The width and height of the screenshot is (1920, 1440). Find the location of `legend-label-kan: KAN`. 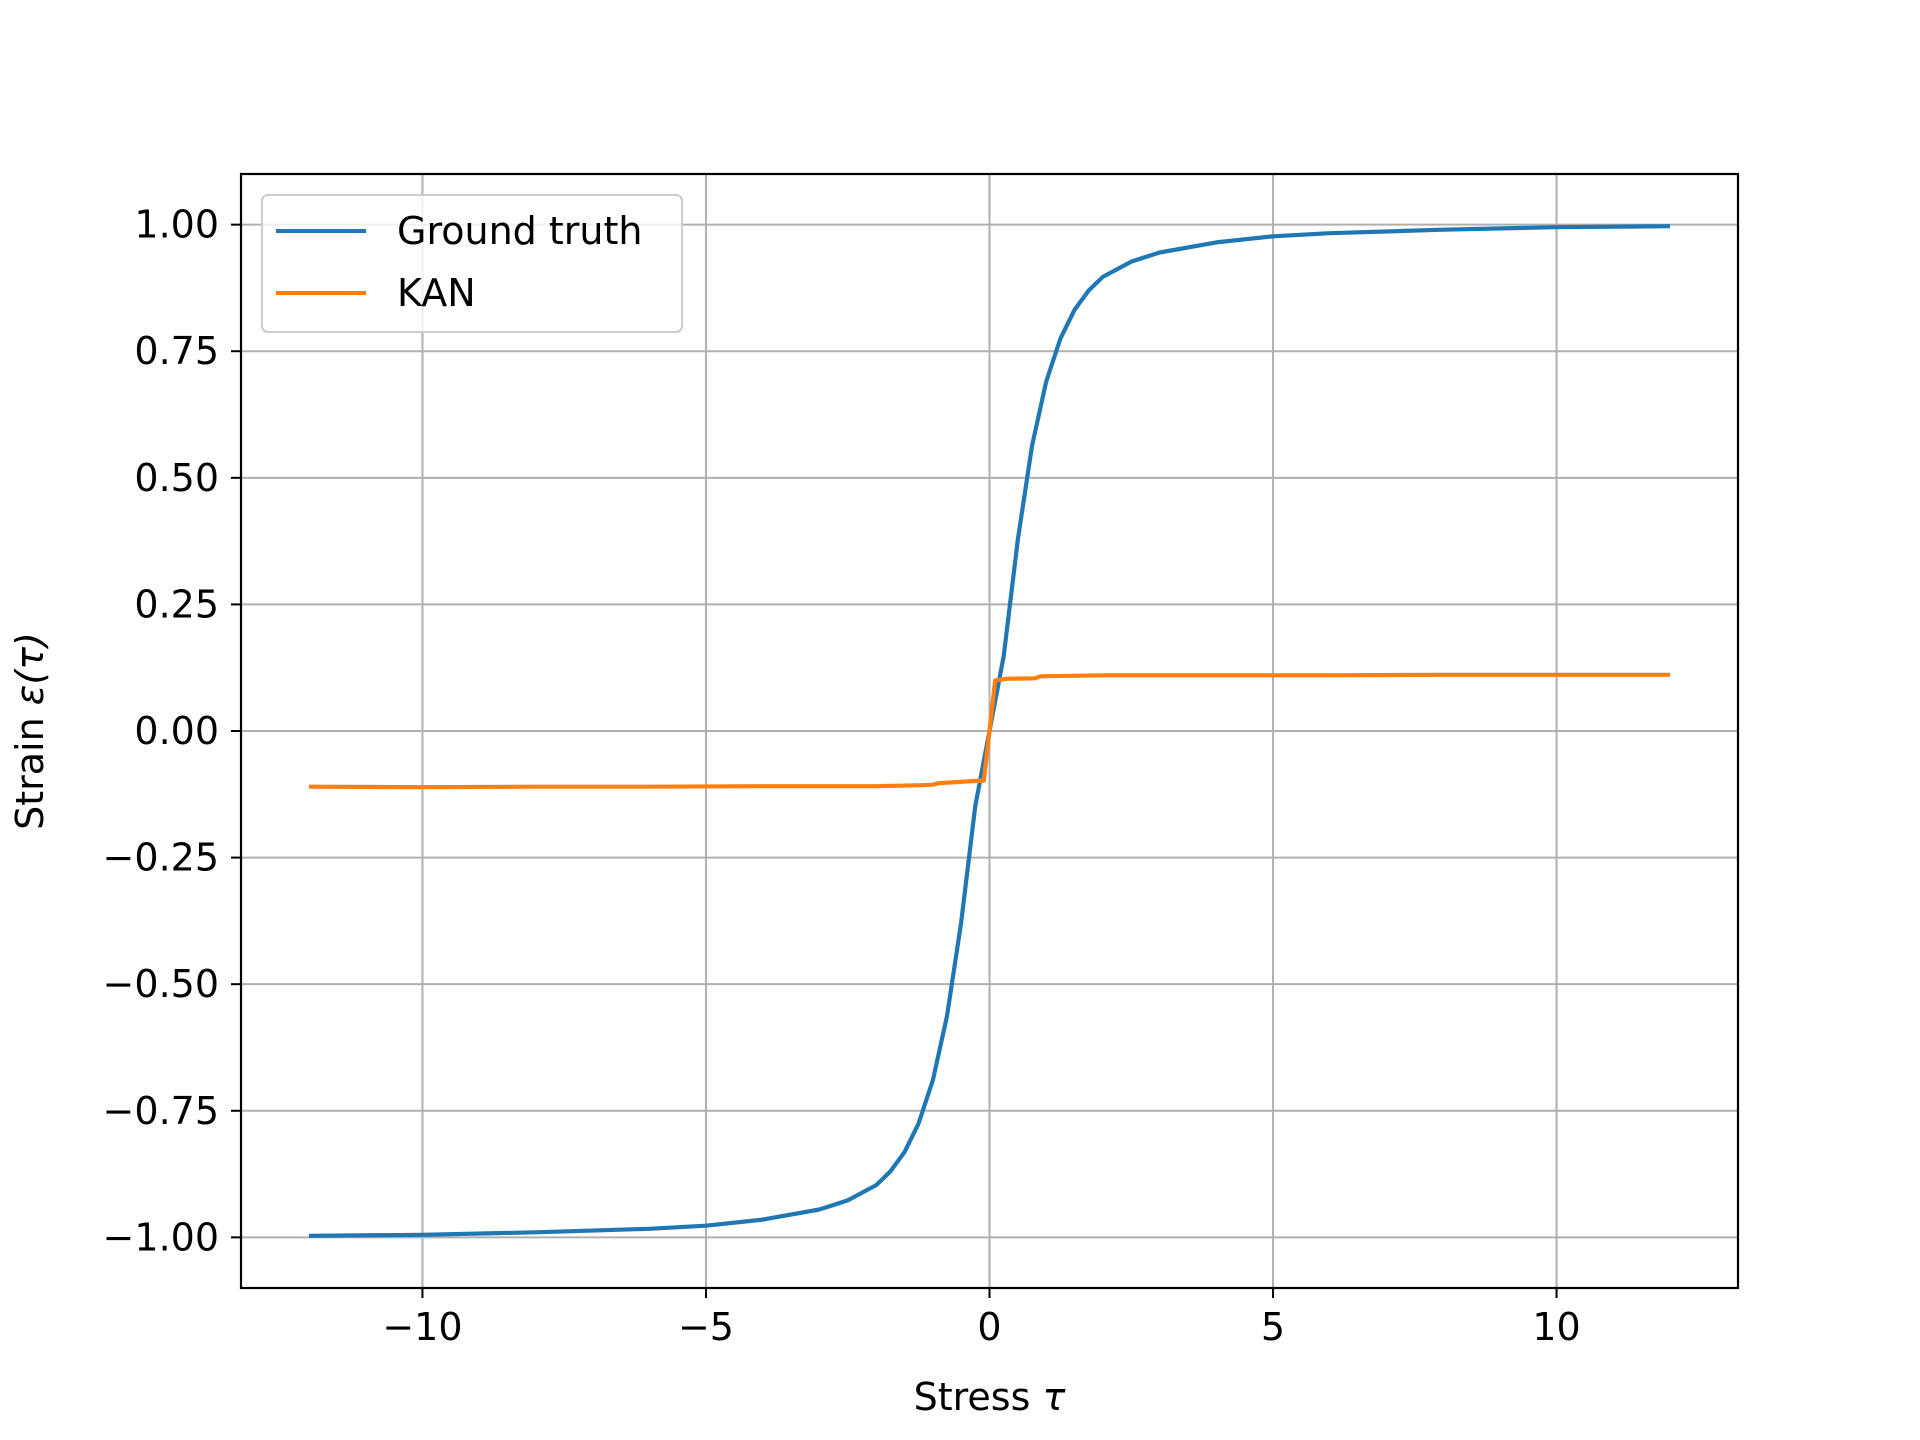

legend-label-kan: KAN is located at coordinates (436, 293).